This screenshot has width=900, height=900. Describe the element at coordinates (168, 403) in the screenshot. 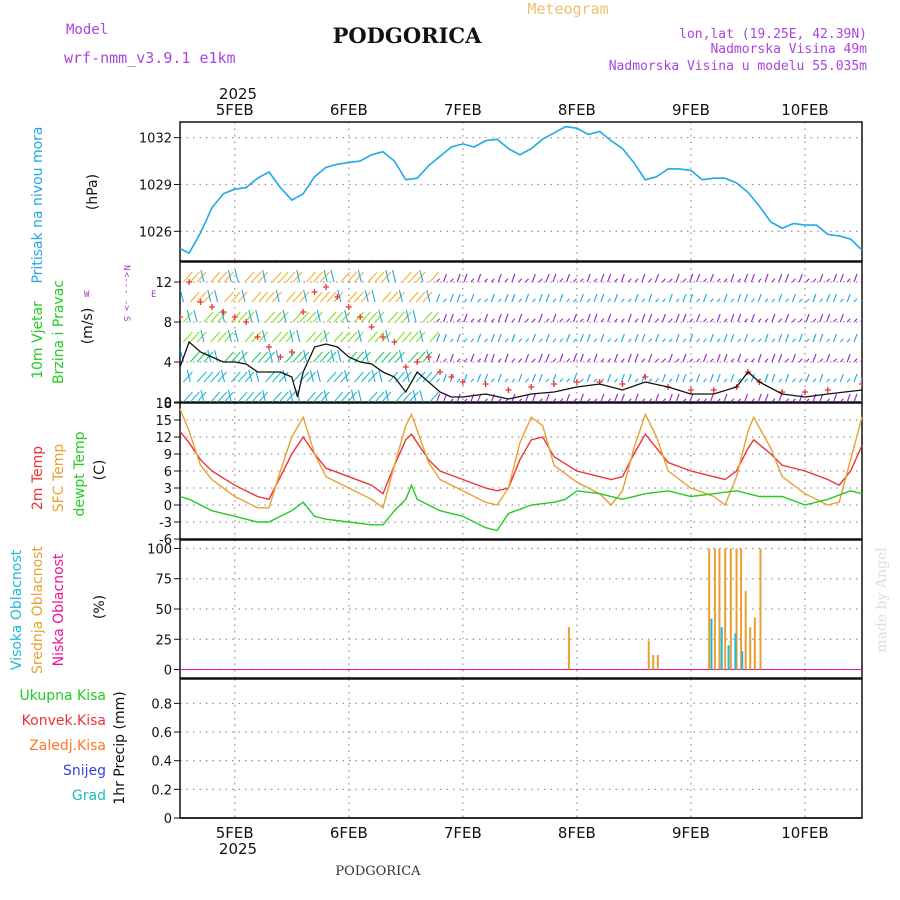

I see `wind-ytick-label: 0` at that location.